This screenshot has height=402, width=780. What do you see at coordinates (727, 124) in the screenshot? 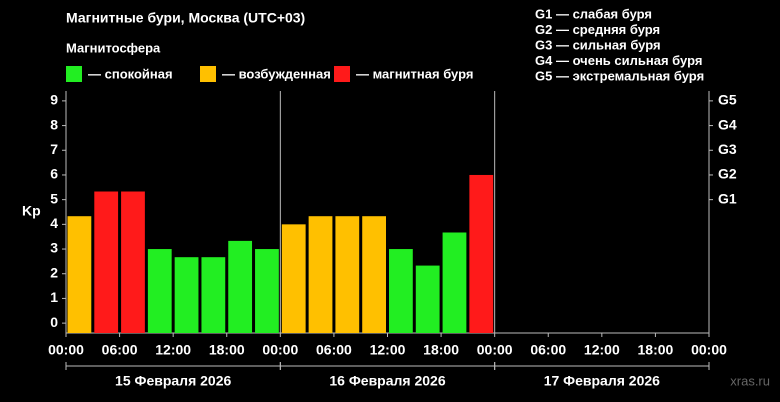
I see `y2-tick-label: G4` at bounding box center [727, 124].